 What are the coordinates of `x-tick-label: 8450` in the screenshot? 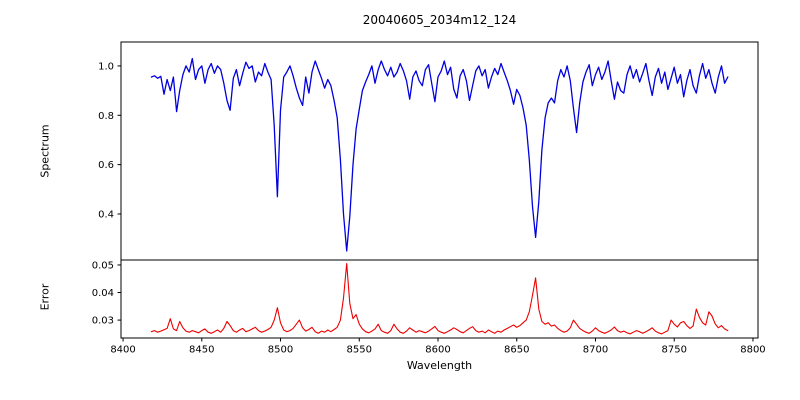 It's located at (201, 350).